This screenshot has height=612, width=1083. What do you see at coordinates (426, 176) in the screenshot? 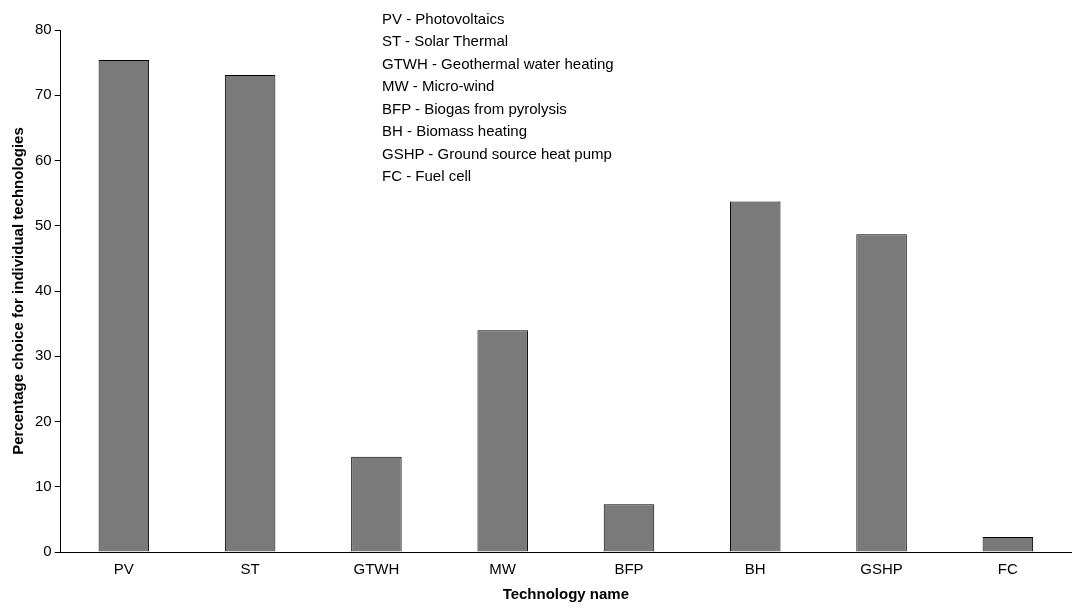
I see `annotation: FC - Fuel cell` at bounding box center [426, 176].